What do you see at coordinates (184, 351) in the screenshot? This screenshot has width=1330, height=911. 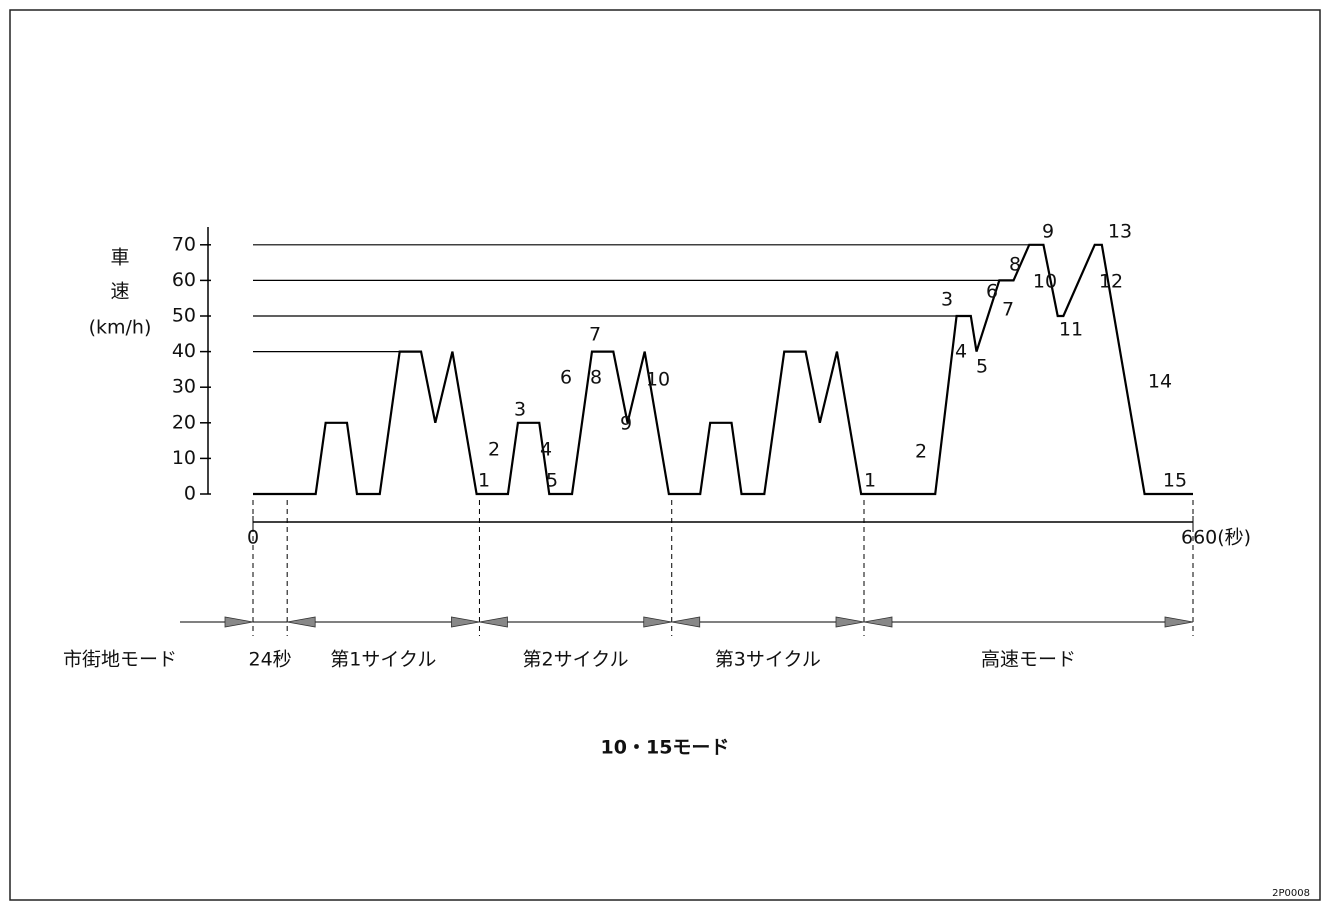 I see `y-tick-label: 40` at bounding box center [184, 351].